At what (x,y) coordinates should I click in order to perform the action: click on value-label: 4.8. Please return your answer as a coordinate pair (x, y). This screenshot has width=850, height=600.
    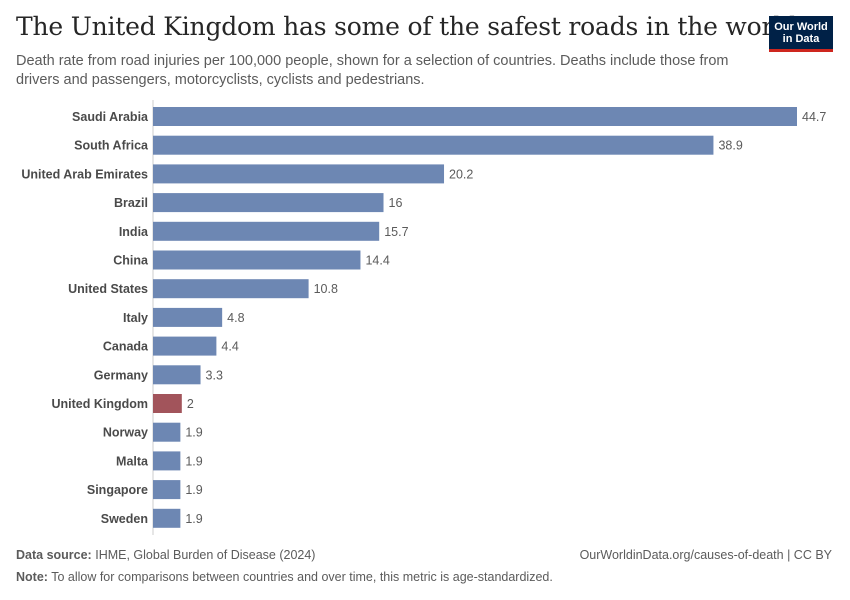
    Looking at the image, I should click on (235, 318).